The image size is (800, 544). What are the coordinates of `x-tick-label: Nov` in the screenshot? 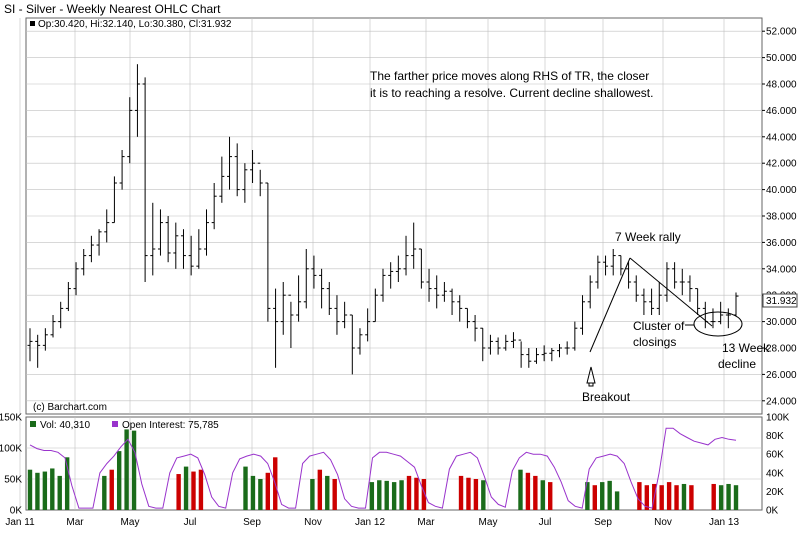 It's located at (663, 522).